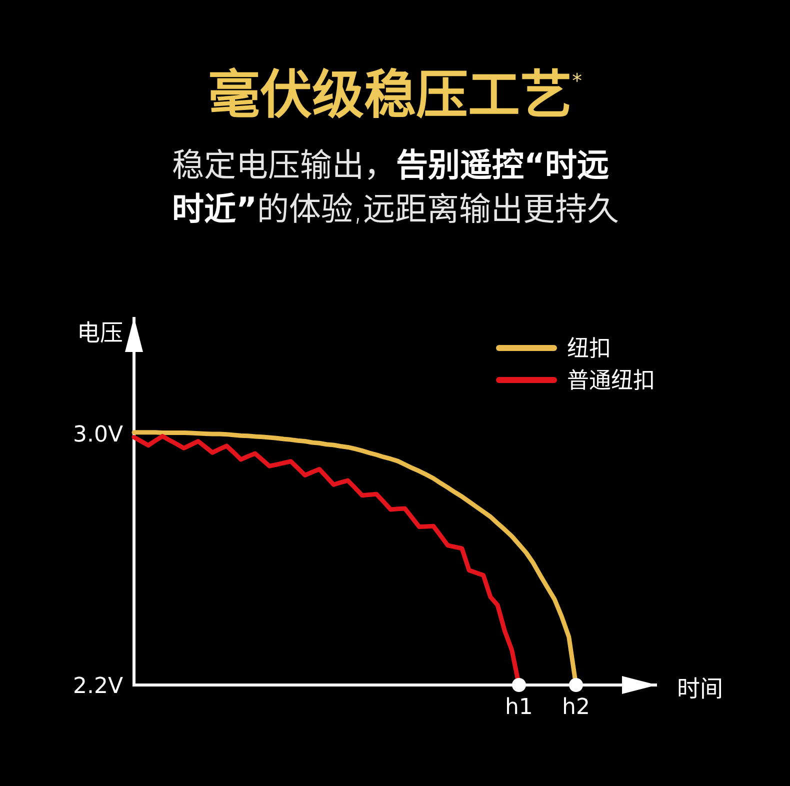 The width and height of the screenshot is (790, 786). I want to click on xlabel: 时间, so click(700, 689).